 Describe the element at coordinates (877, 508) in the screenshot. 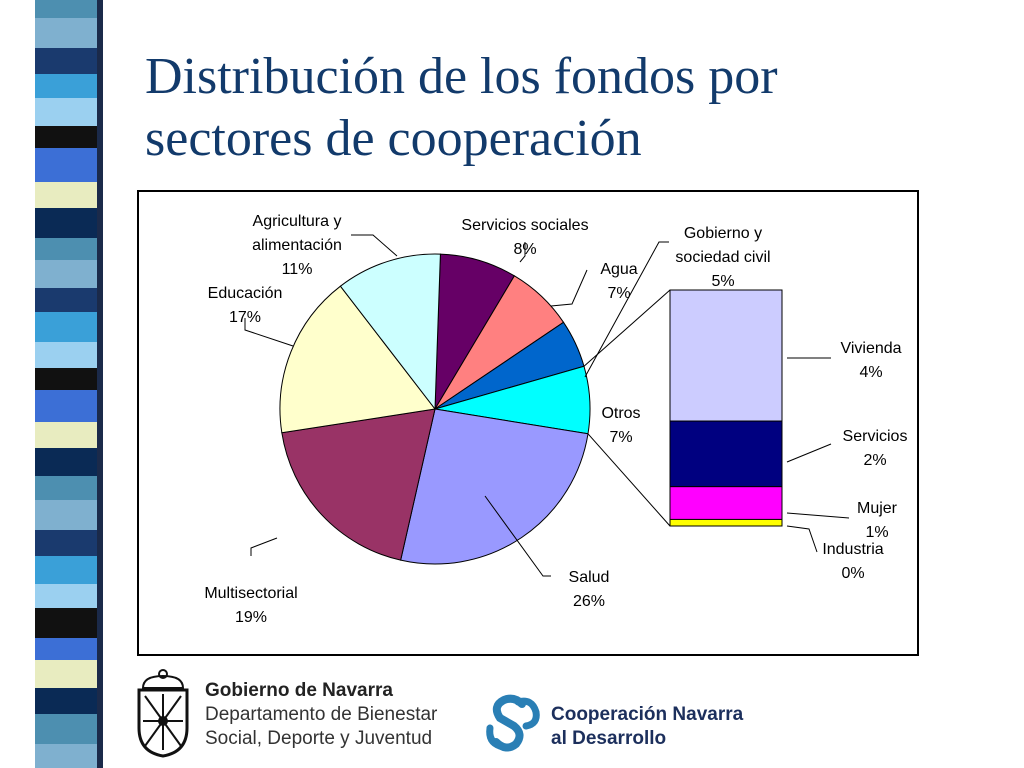

I see `bar-label-mujer-text: Mujer` at that location.